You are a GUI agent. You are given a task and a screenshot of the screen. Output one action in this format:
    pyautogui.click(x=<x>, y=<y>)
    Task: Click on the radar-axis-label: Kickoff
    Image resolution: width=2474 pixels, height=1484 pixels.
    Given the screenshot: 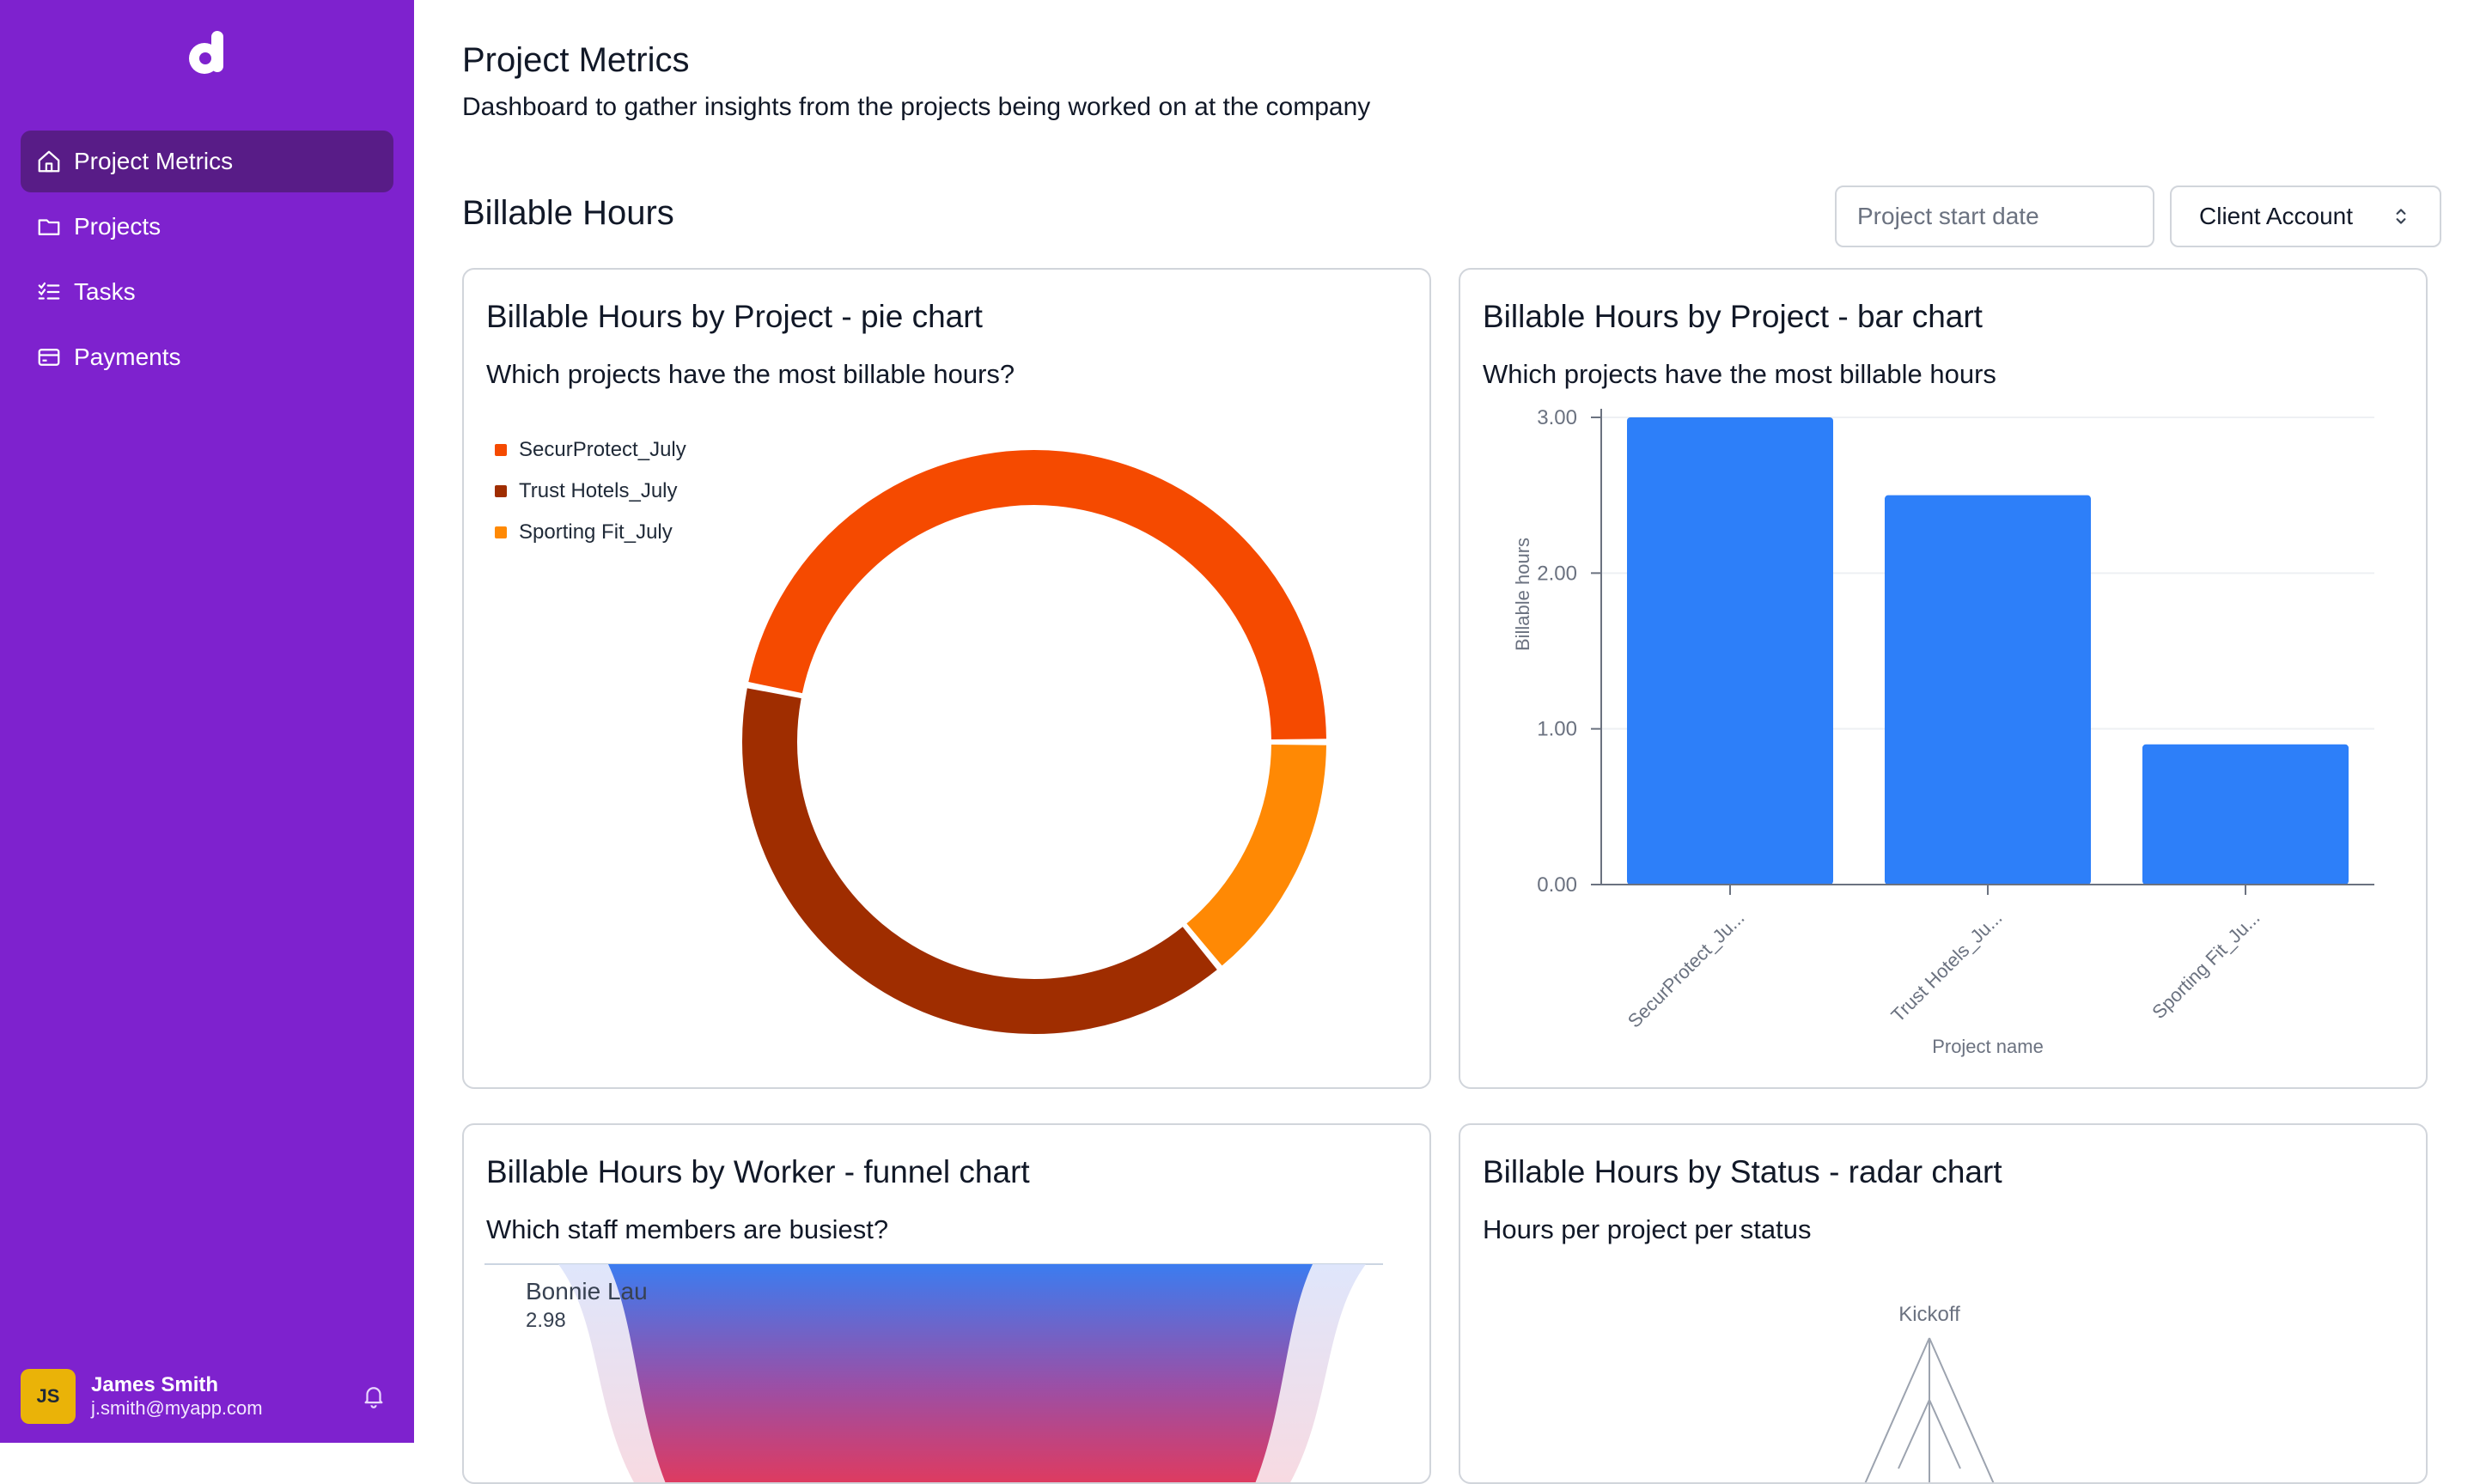 What is the action you would take?
    pyautogui.click(x=1929, y=1315)
    